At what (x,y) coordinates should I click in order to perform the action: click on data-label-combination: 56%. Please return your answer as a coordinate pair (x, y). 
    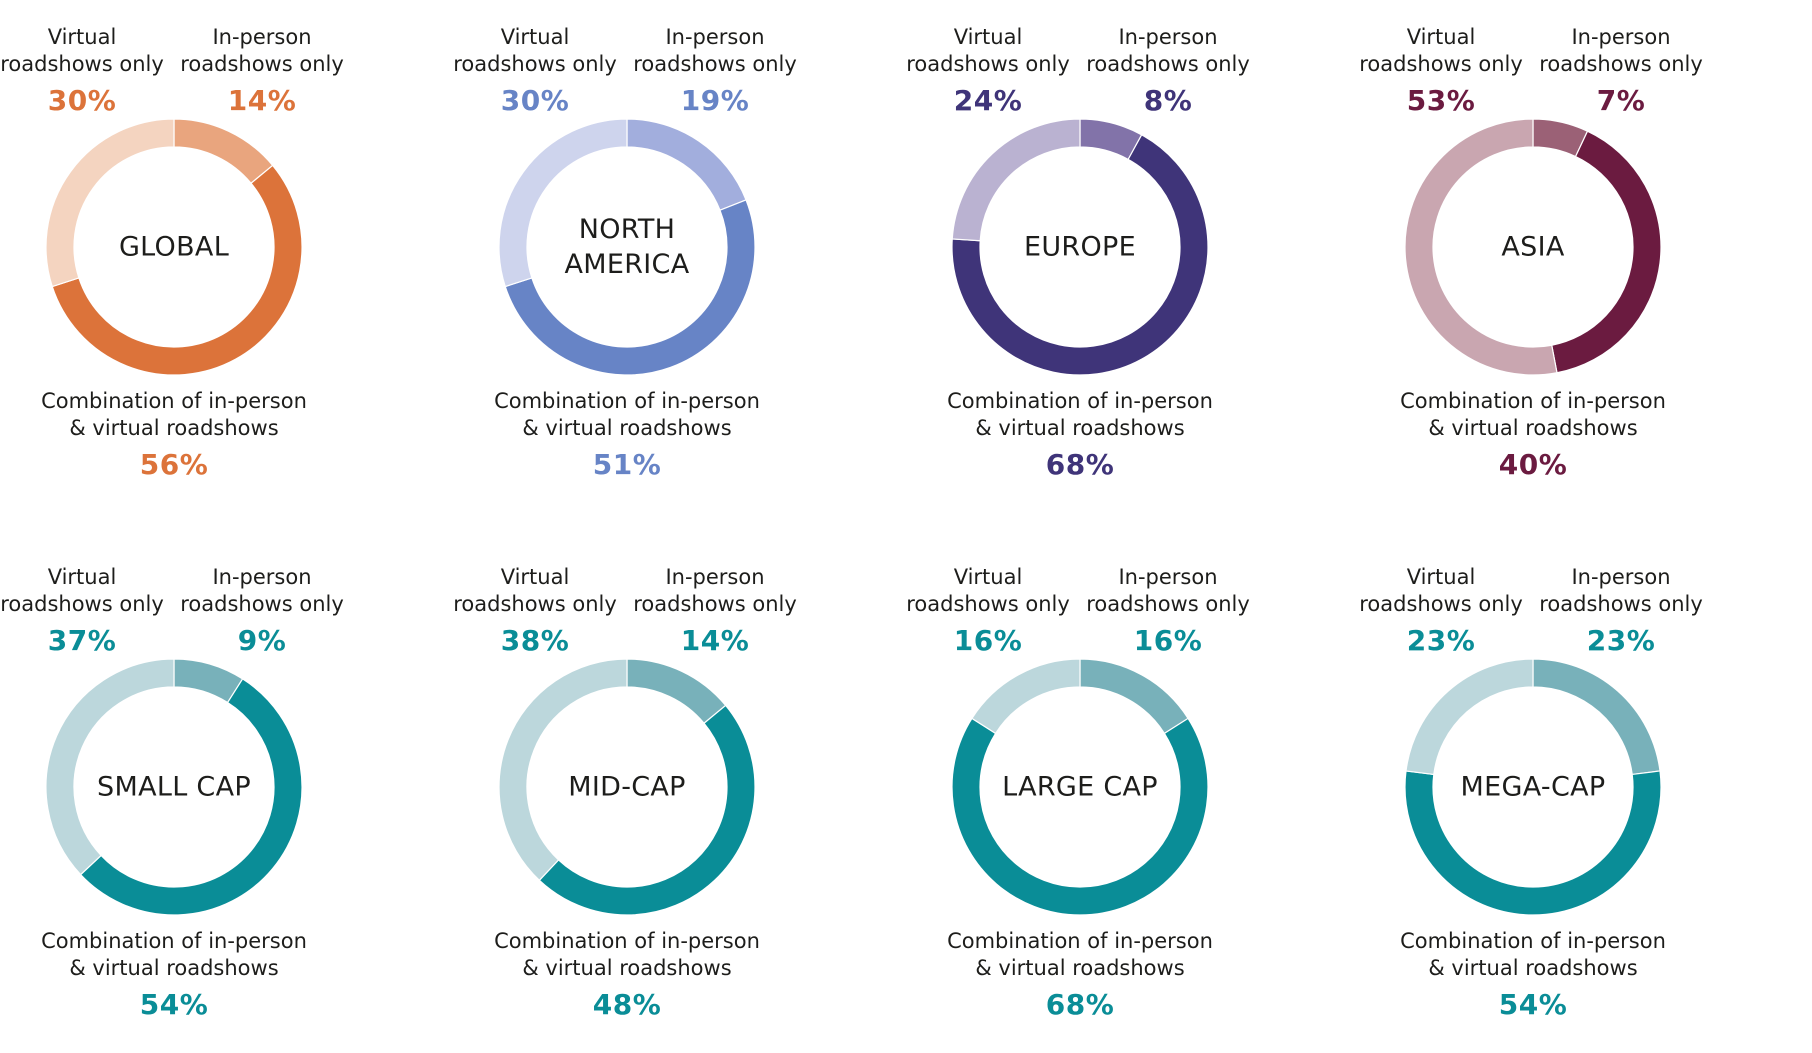
    Looking at the image, I should click on (174, 464).